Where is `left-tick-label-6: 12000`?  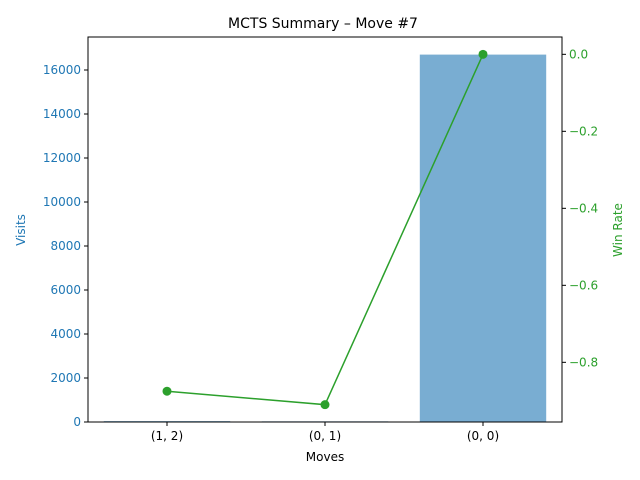
left-tick-label-6: 12000 is located at coordinates (62, 158).